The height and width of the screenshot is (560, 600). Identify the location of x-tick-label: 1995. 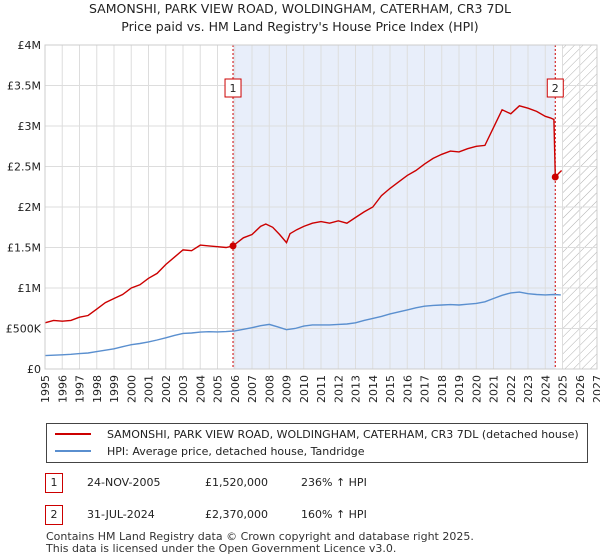
(45, 389).